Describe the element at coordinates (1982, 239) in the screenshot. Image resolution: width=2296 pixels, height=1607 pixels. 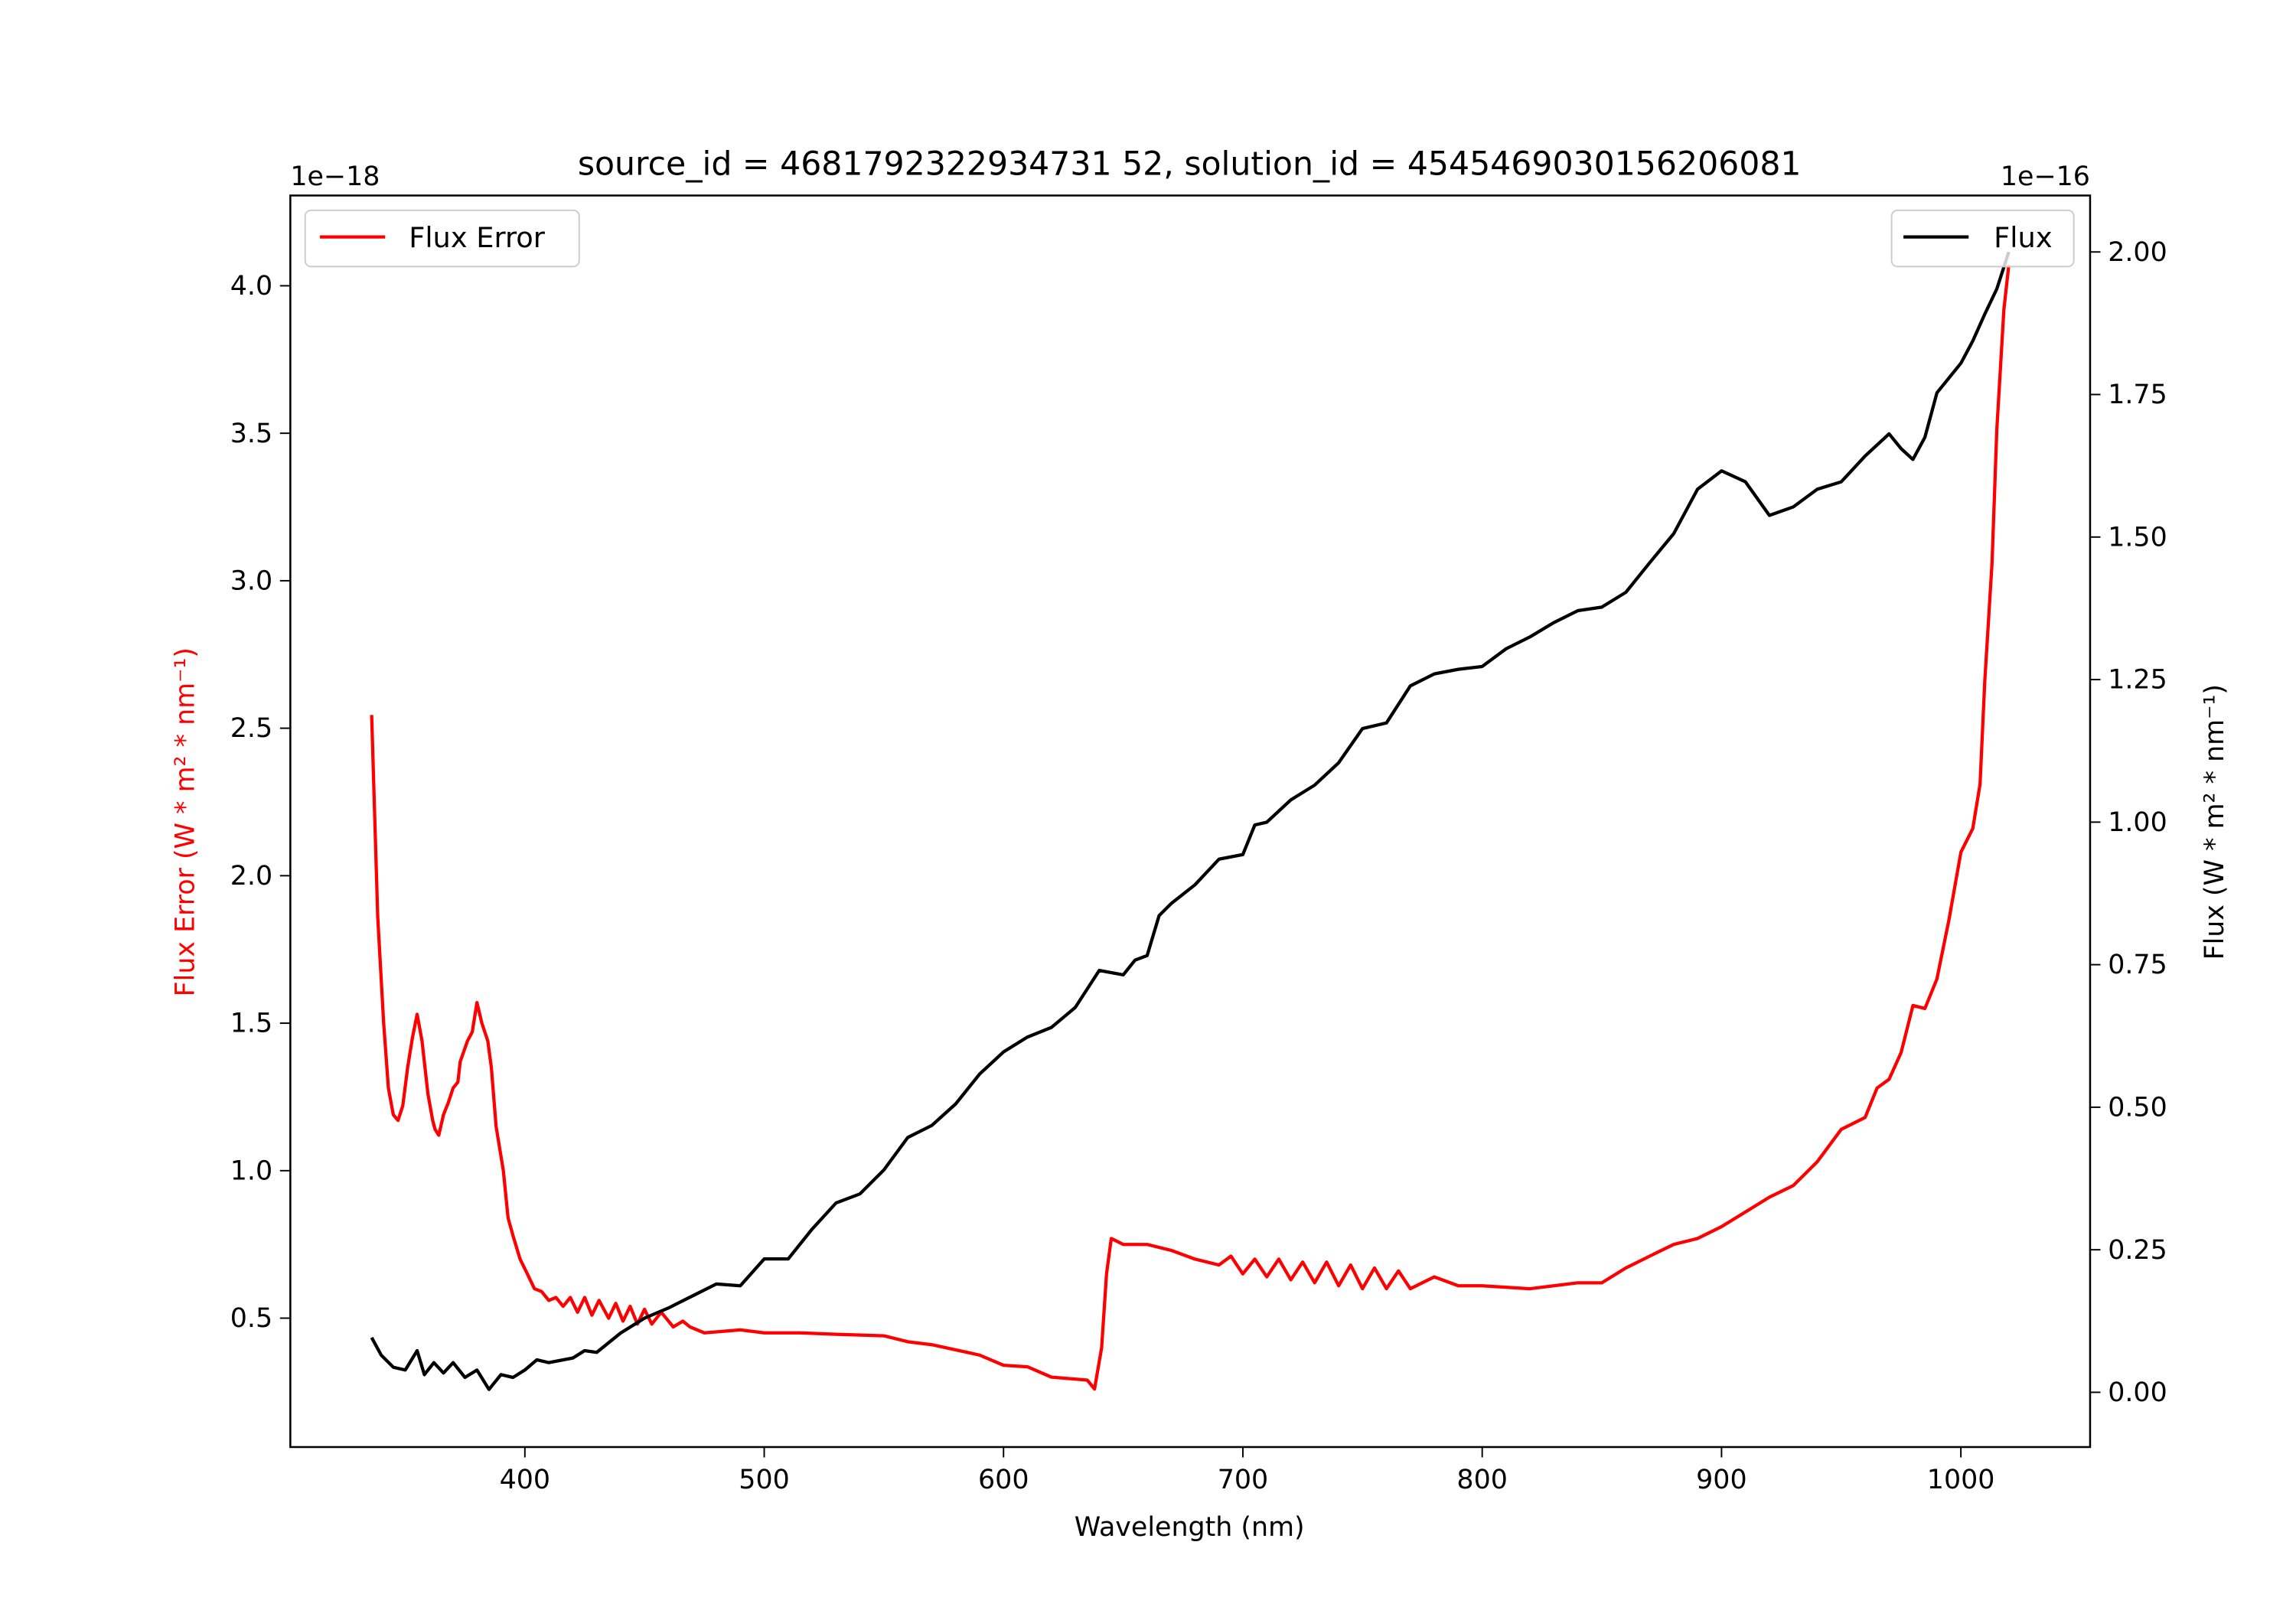
I see `legend-flux: Flux` at that location.